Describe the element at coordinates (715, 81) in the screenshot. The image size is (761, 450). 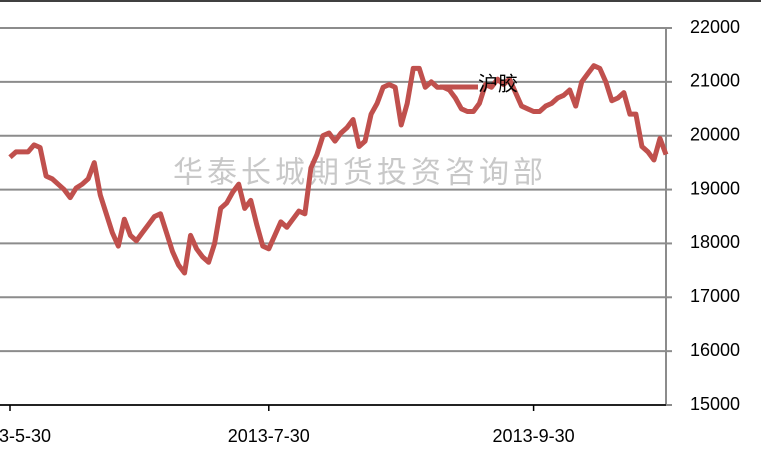
I see `y-tick-label: 21000` at that location.